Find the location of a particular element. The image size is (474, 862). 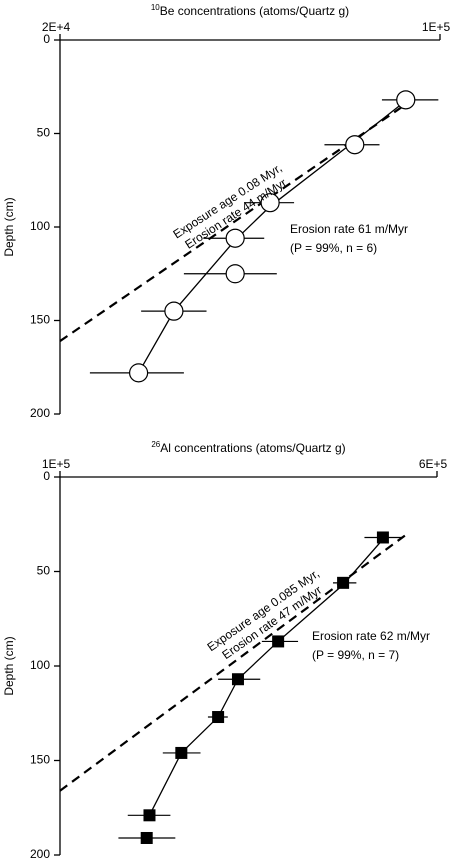

x-axis-label-text: Be concentrations (atoms/Quartz g) is located at coordinates (254, 11).